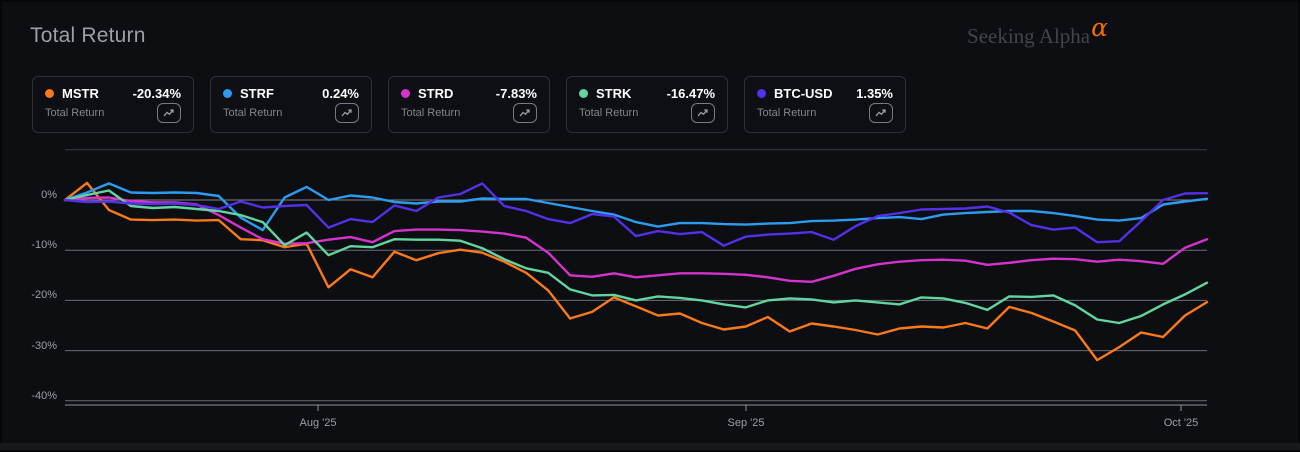 The width and height of the screenshot is (1300, 452). I want to click on mstr-color-dot-icon, so click(49, 93).